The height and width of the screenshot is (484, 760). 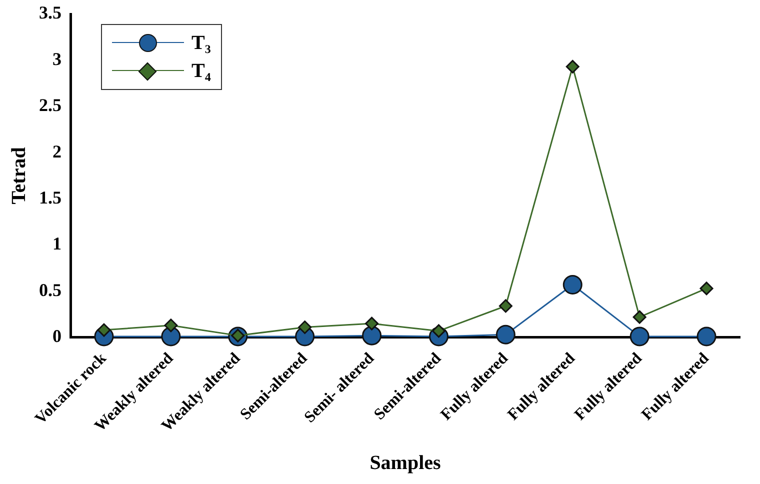 I want to click on y-tick-label: 1.5, so click(x=50, y=197).